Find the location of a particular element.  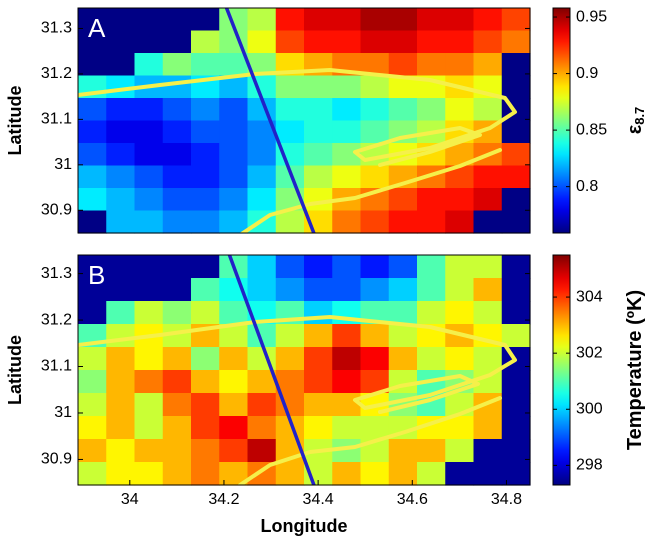

colorbar-label-main: Temperature (ºK) is located at coordinates (635, 370).